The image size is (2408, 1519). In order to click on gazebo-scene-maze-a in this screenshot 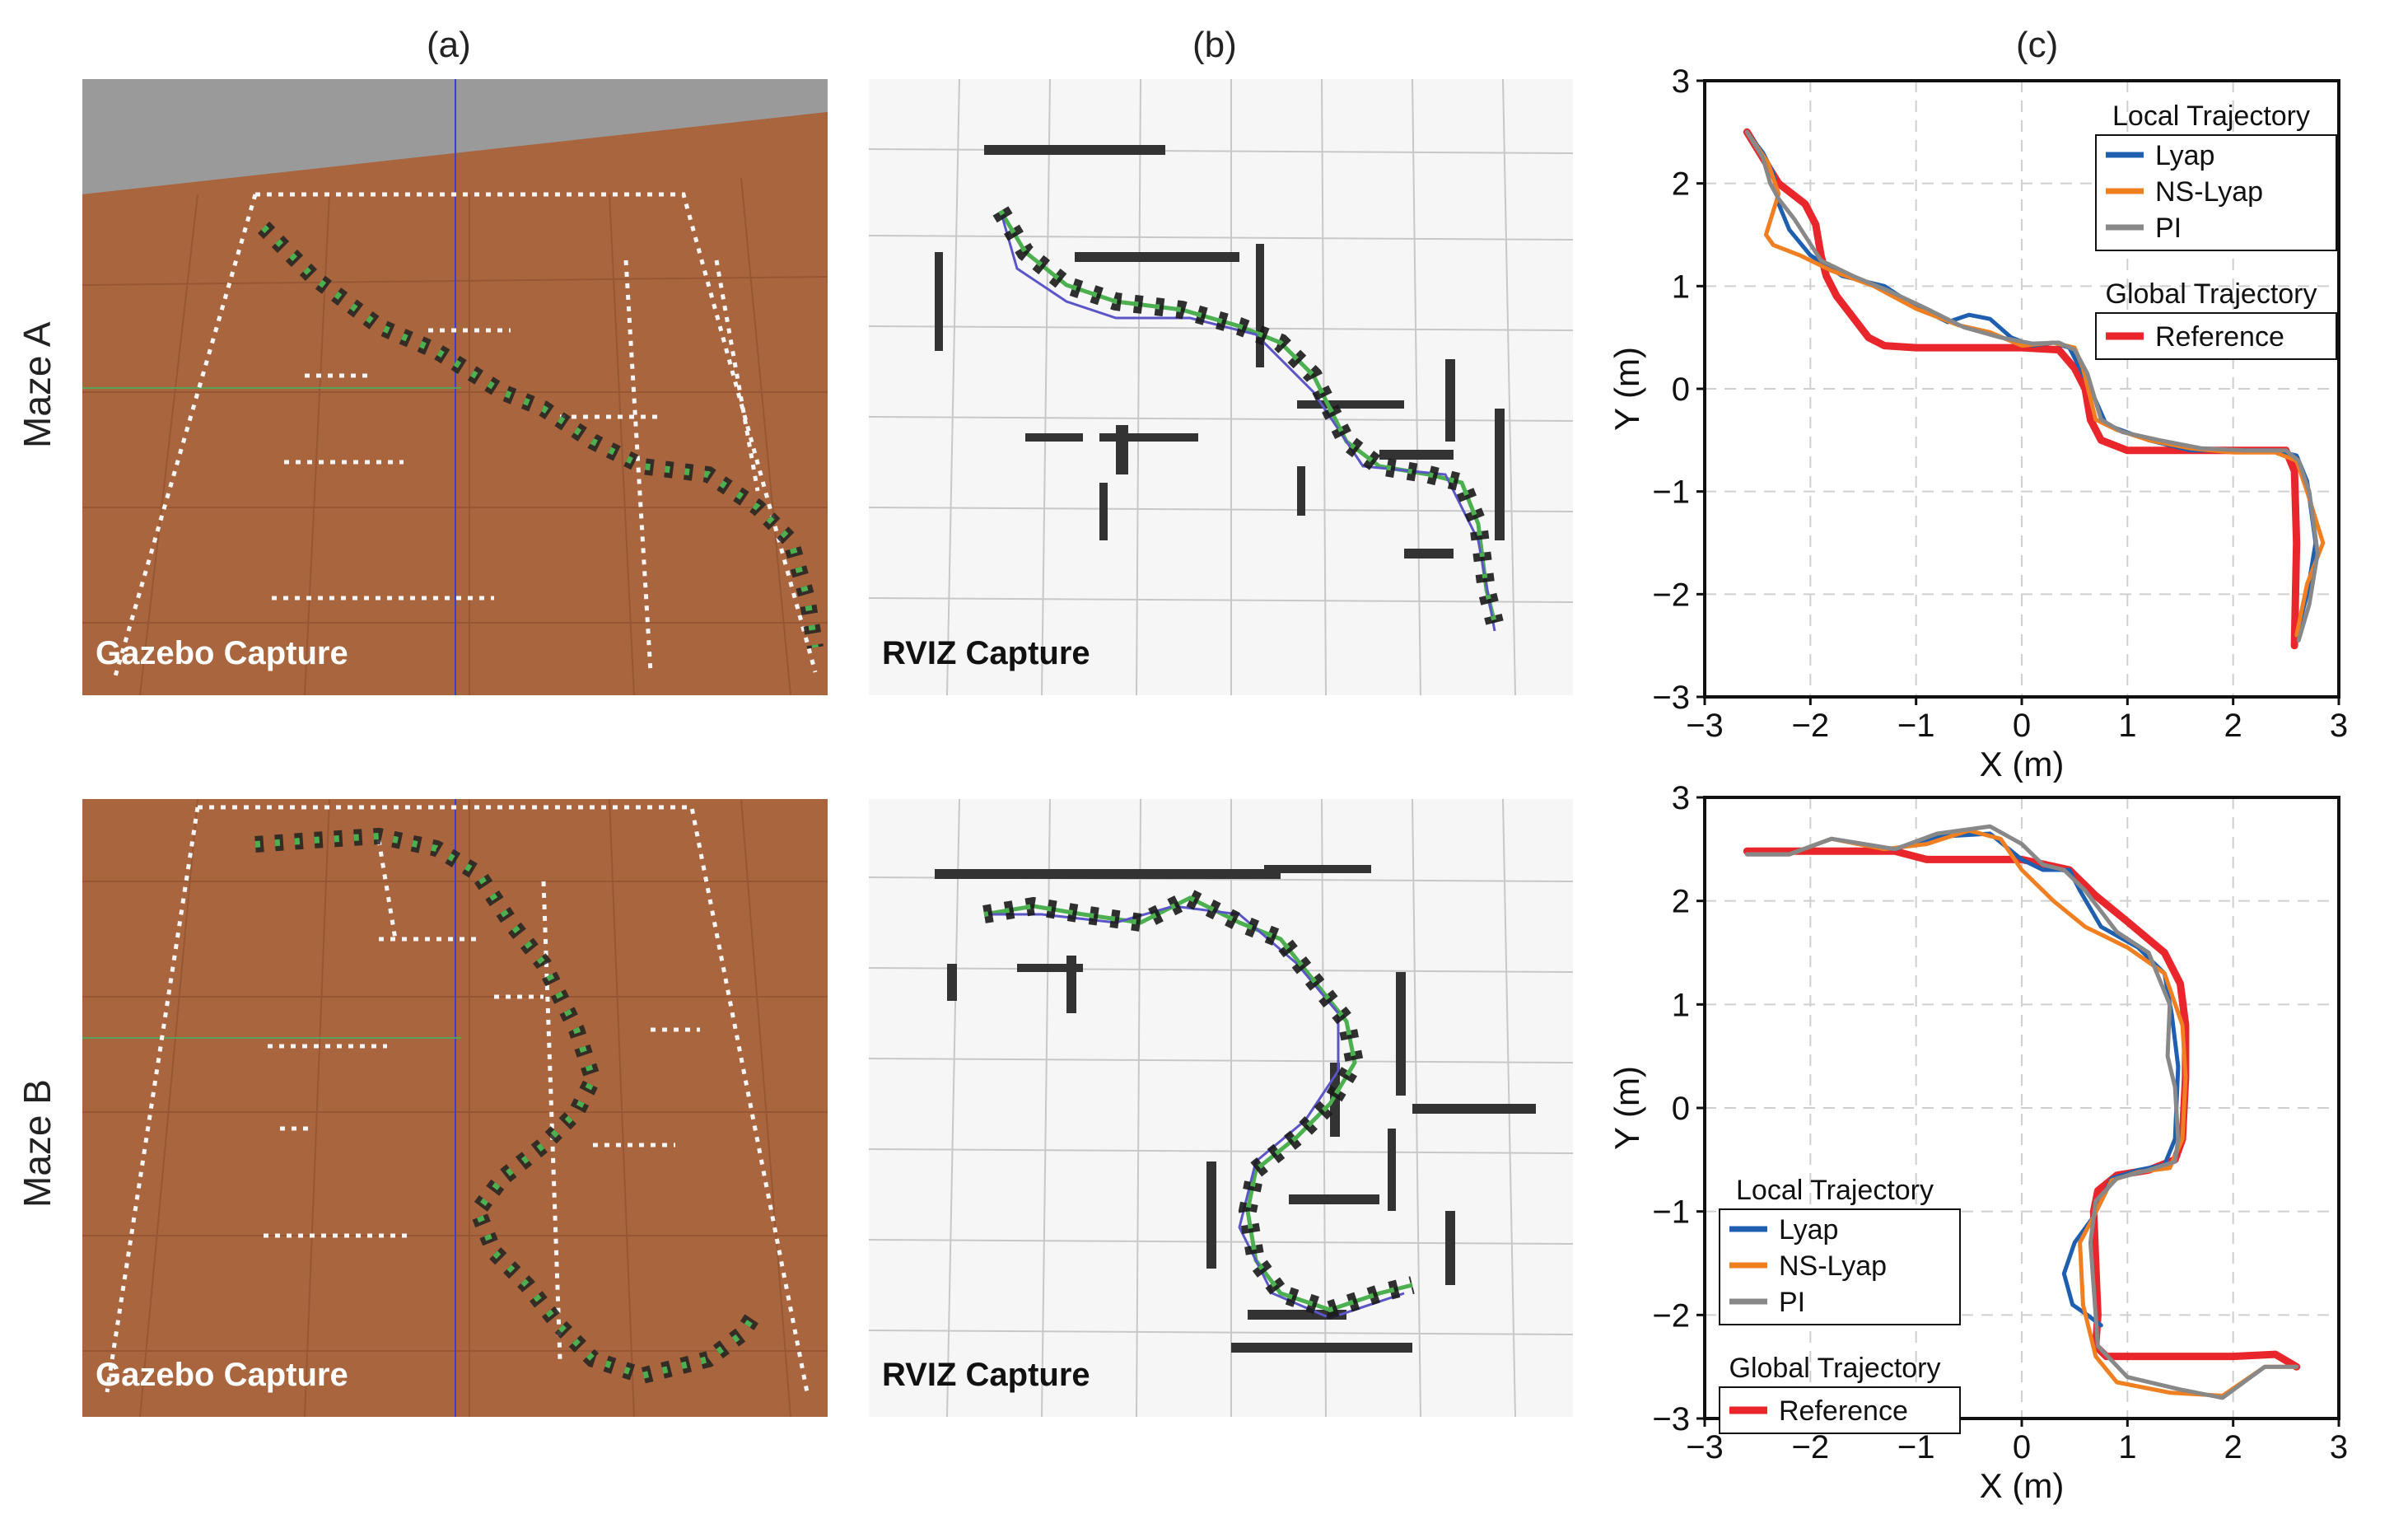, I will do `click(455, 387)`.